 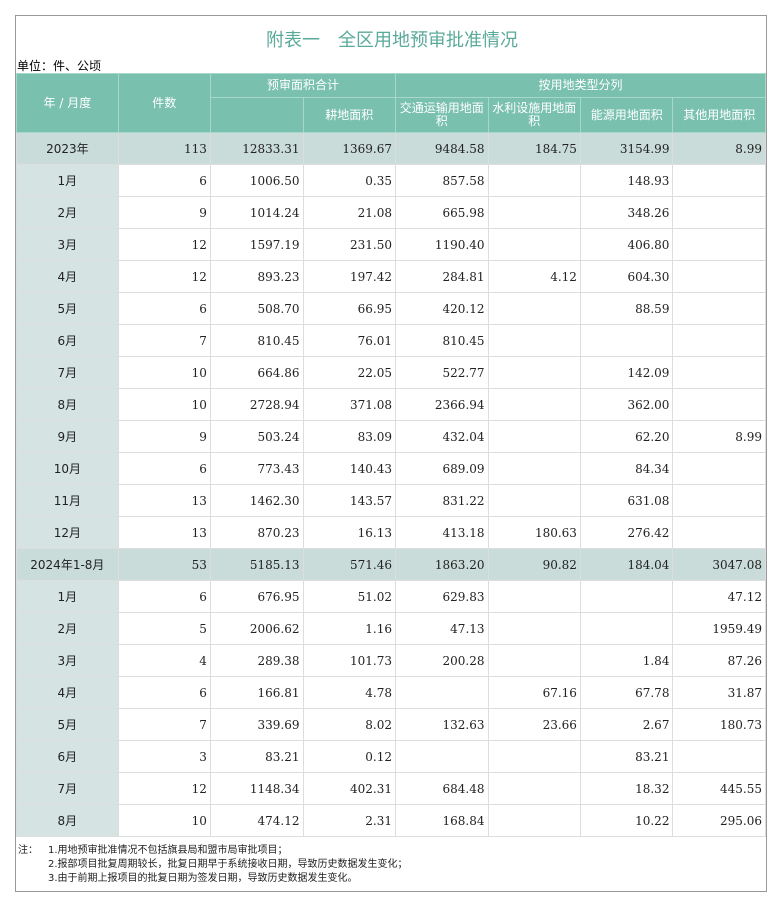 What do you see at coordinates (164, 788) in the screenshot?
I see `cell: 12` at bounding box center [164, 788].